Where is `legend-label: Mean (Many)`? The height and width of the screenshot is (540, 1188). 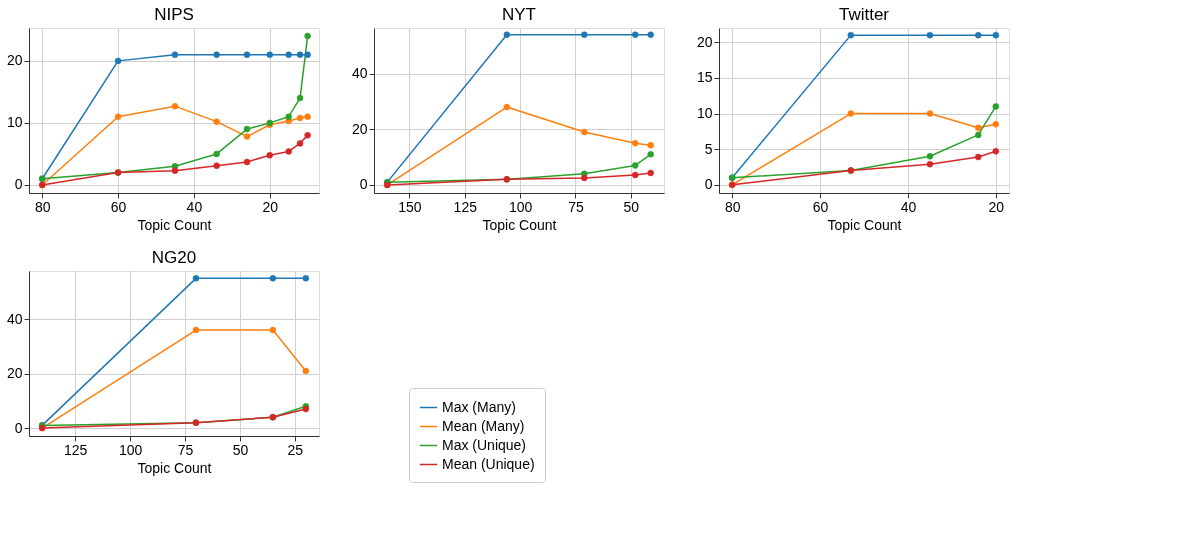 legend-label: Mean (Many) is located at coordinates (483, 425).